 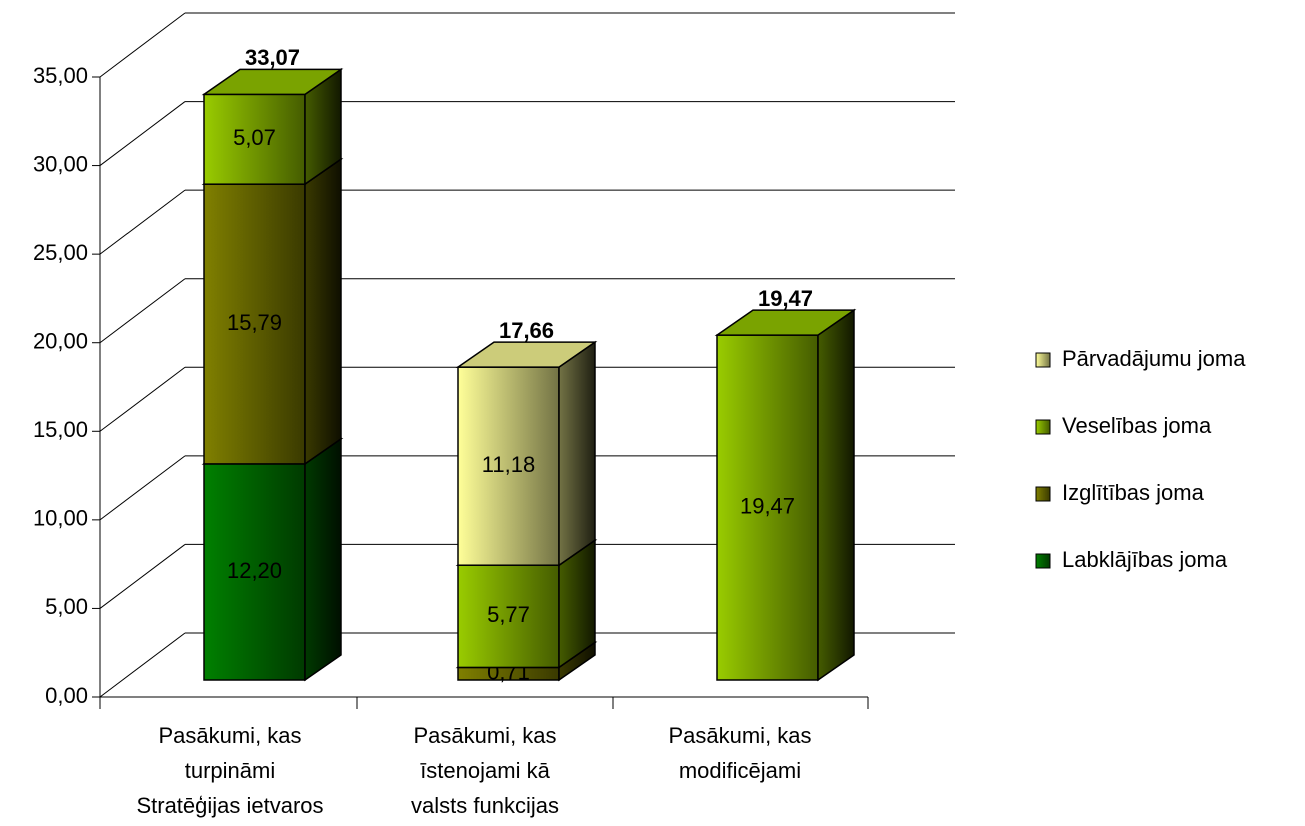 I want to click on value-label: 5,77, so click(x=508, y=614).